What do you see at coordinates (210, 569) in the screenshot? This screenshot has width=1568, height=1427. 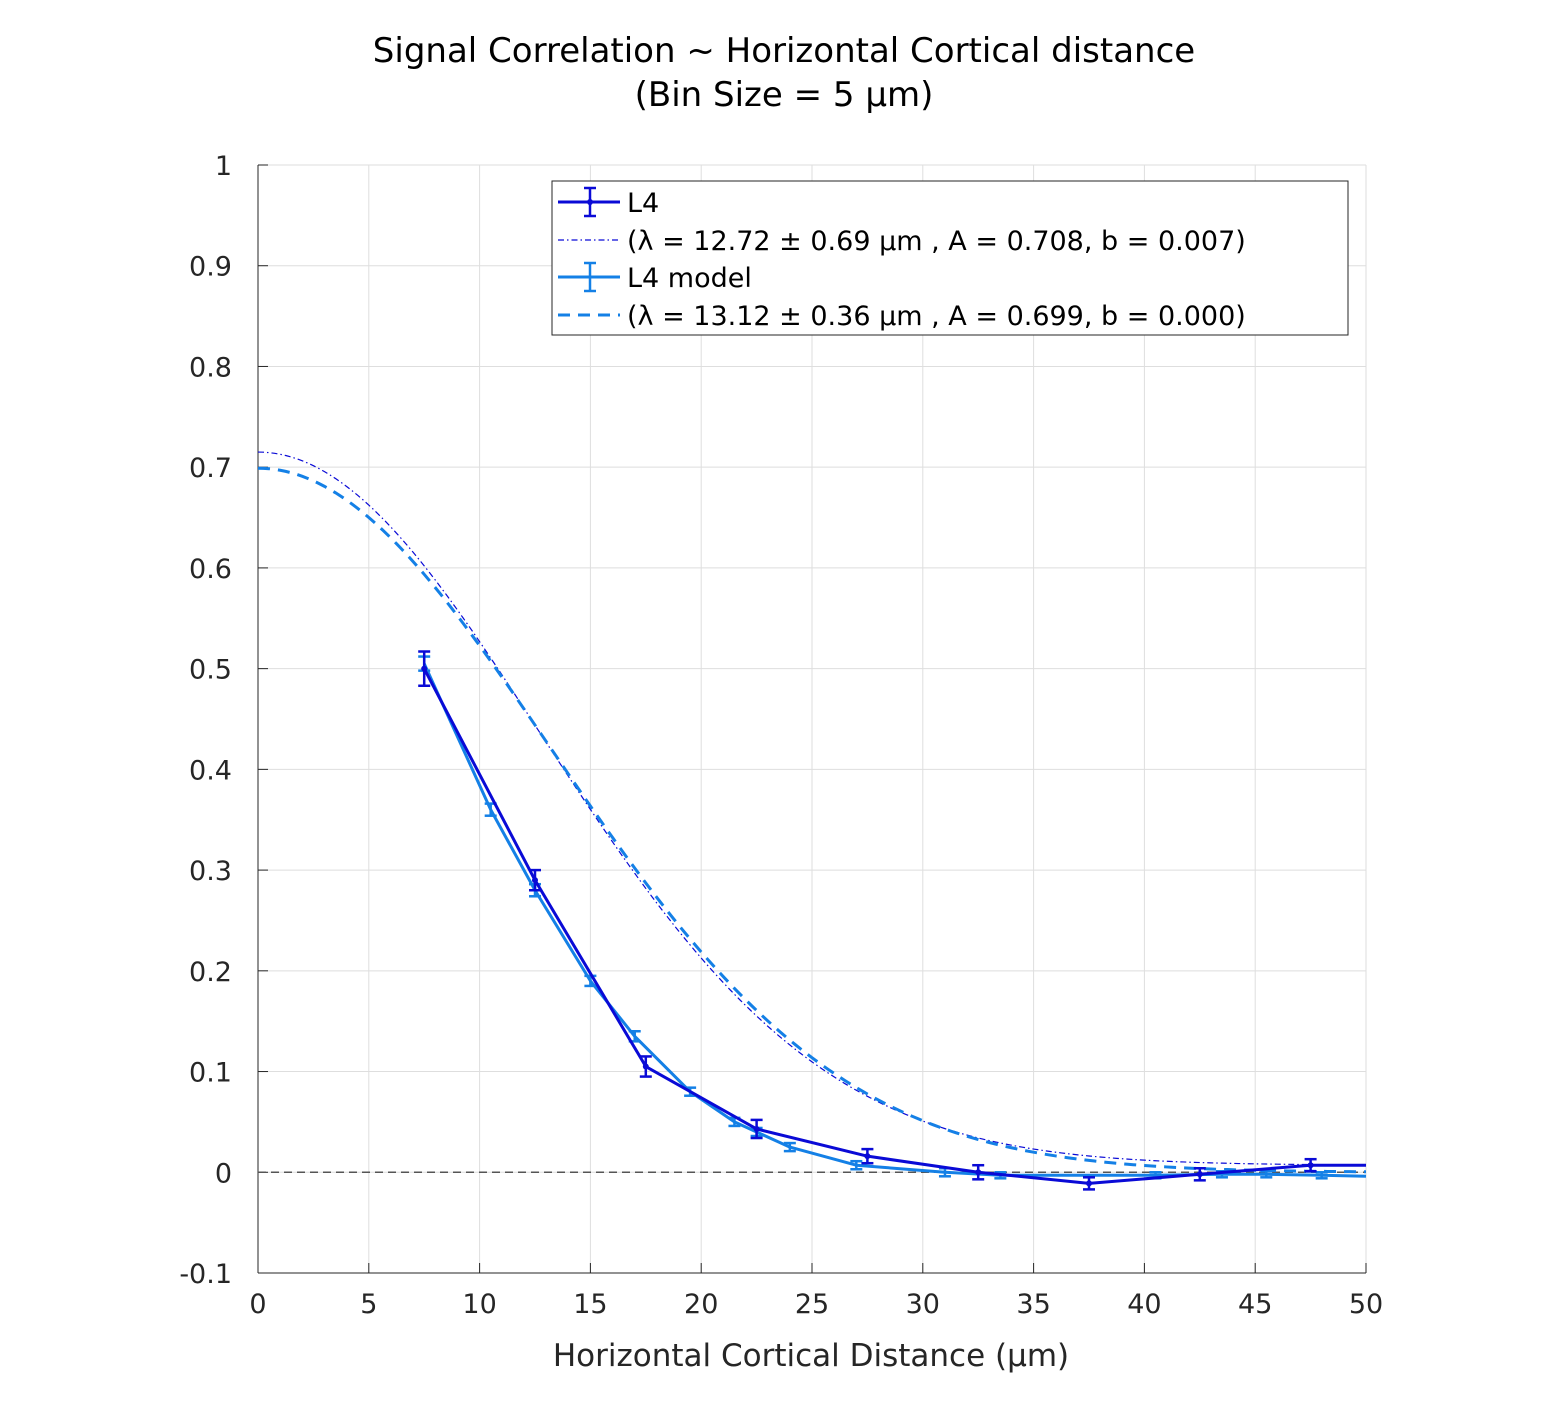 I see `y-tick-label: 0.6` at bounding box center [210, 569].